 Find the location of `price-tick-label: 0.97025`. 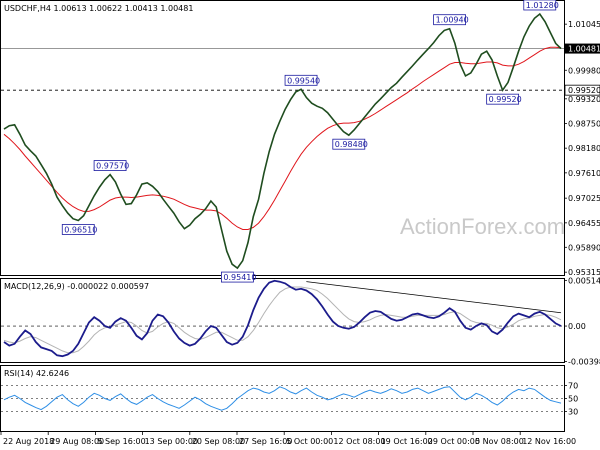

price-tick-label: 0.97025 is located at coordinates (584, 198).